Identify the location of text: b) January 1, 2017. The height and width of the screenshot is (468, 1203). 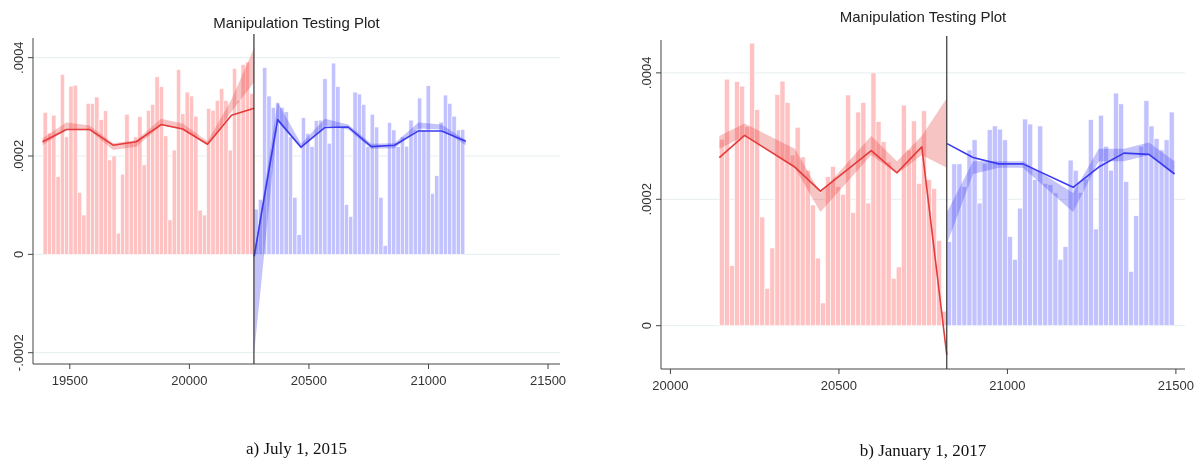
(923, 450).